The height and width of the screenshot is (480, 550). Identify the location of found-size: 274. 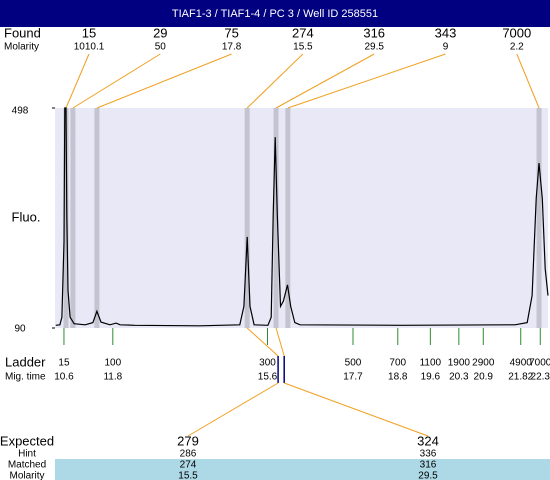
(303, 32).